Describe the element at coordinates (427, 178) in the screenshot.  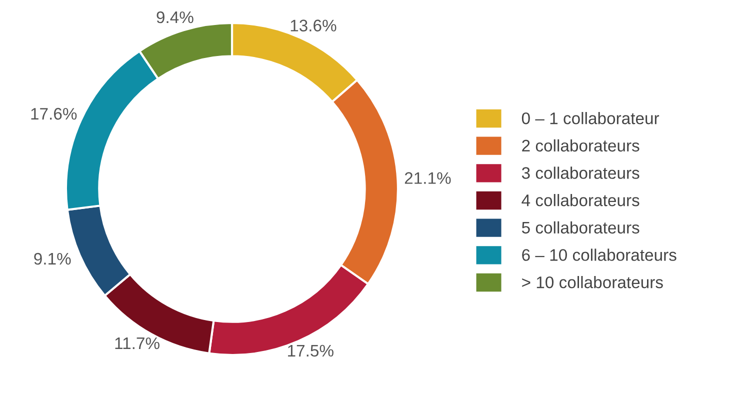
I see `data-label: 21.1%` at that location.